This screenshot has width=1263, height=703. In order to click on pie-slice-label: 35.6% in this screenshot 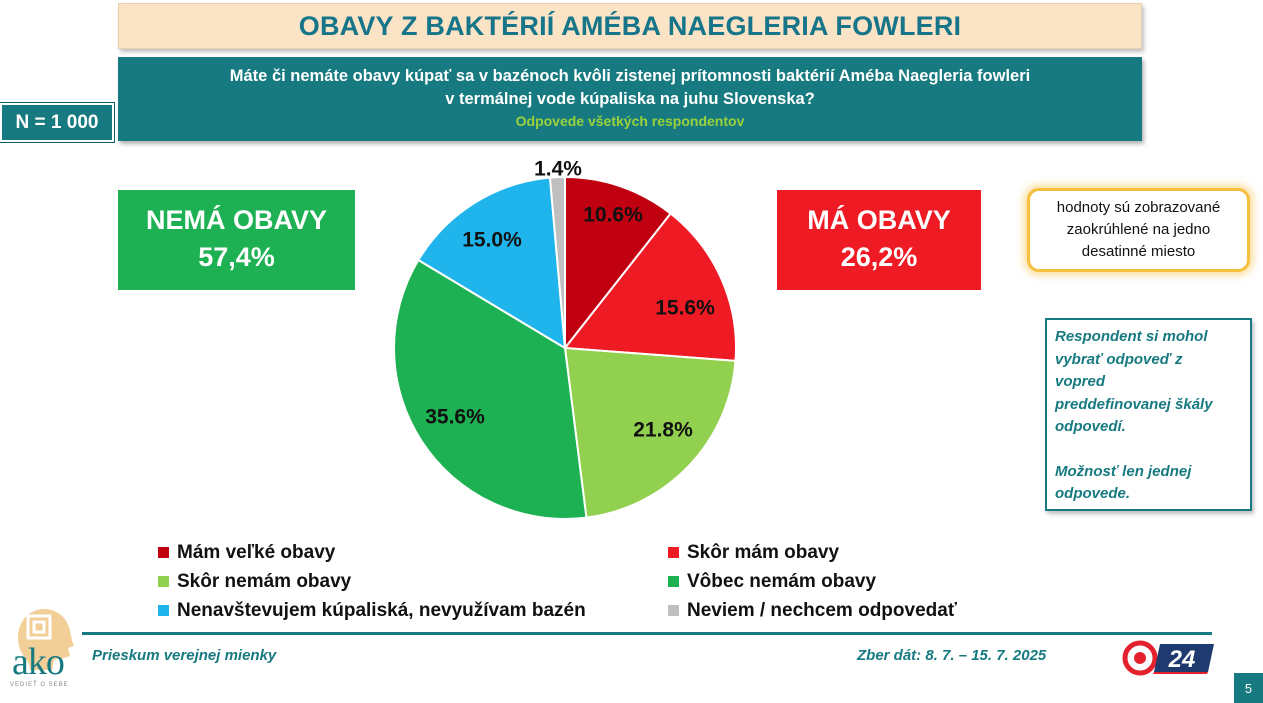, I will do `click(455, 417)`.